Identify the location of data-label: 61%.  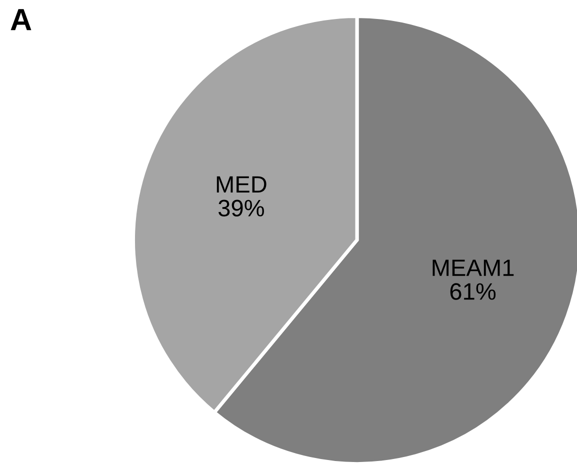
(473, 291).